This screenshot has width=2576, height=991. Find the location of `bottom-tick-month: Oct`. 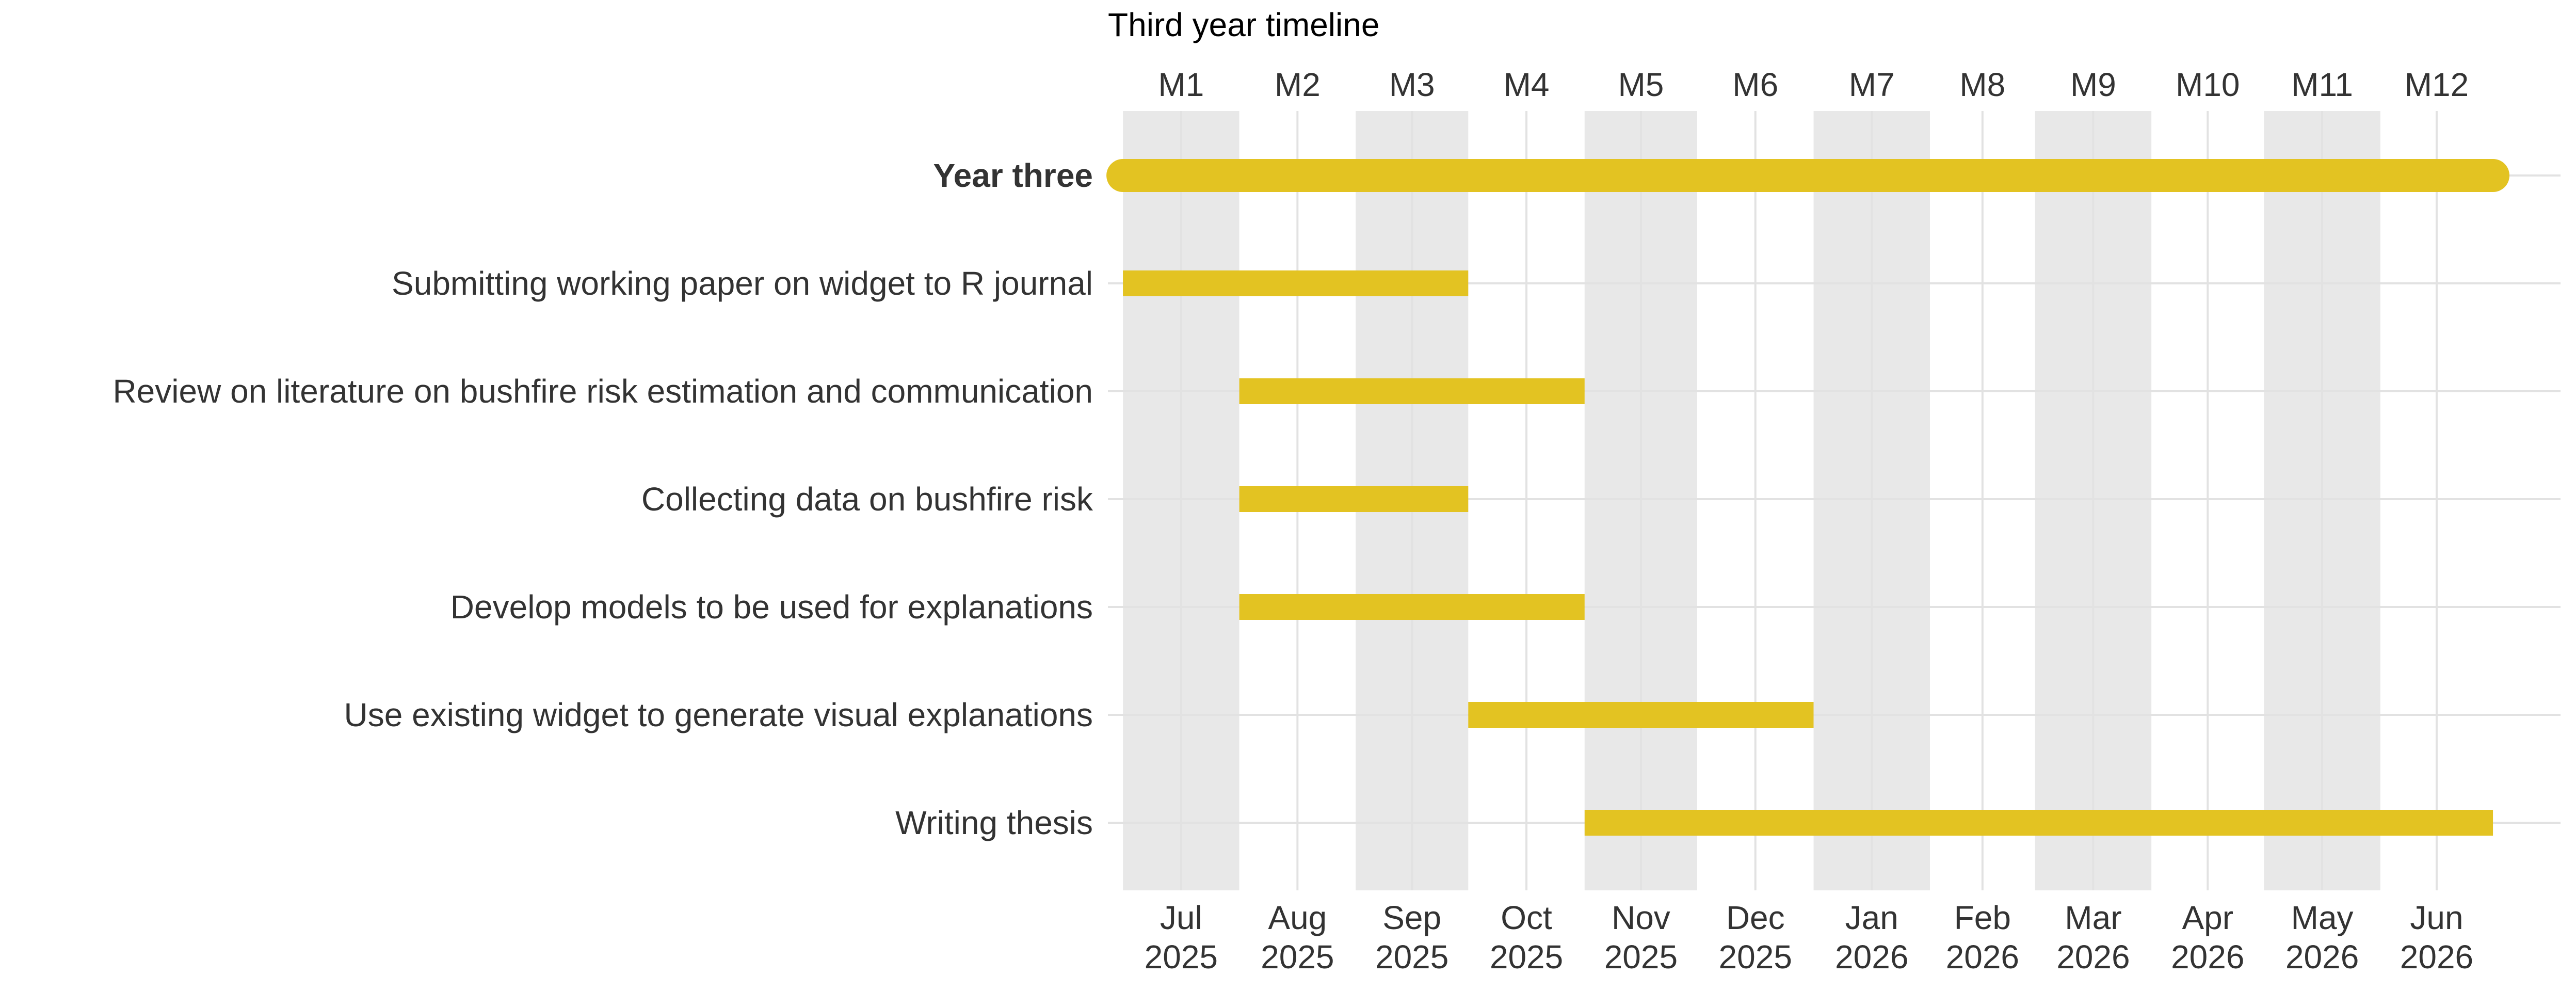

bottom-tick-month: Oct is located at coordinates (1527, 917).